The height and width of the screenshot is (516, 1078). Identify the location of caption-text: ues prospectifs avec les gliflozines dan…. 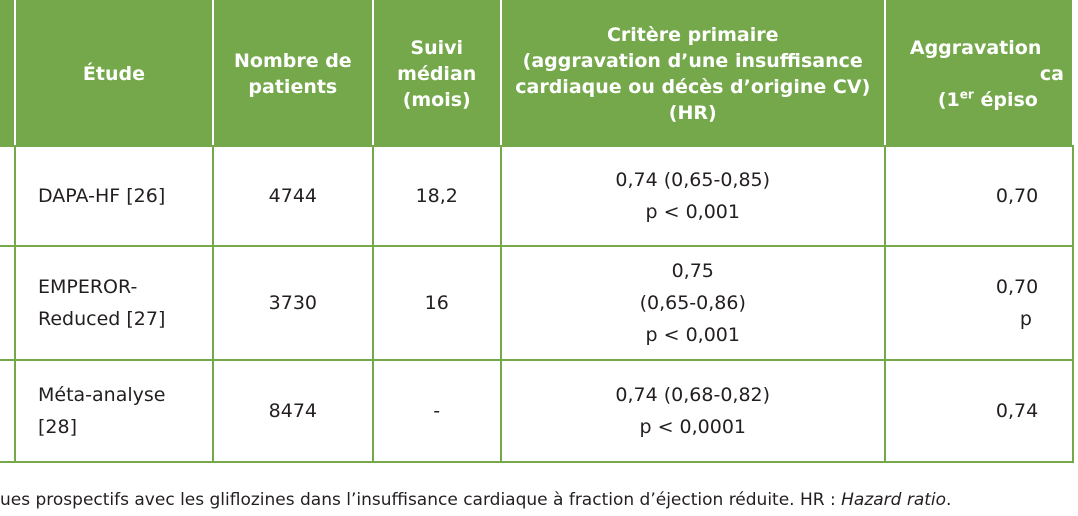
(421, 500).